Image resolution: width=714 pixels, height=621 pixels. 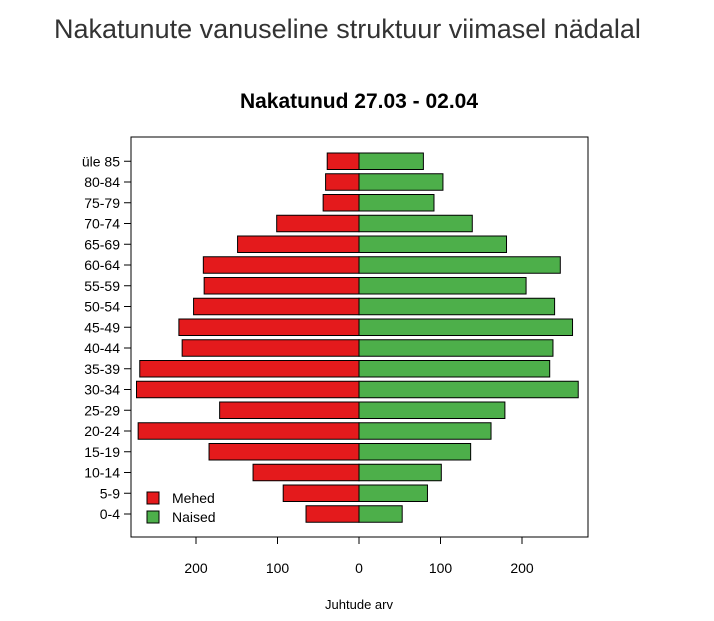 What do you see at coordinates (194, 517) in the screenshot?
I see `legend-label-naised: Naised` at bounding box center [194, 517].